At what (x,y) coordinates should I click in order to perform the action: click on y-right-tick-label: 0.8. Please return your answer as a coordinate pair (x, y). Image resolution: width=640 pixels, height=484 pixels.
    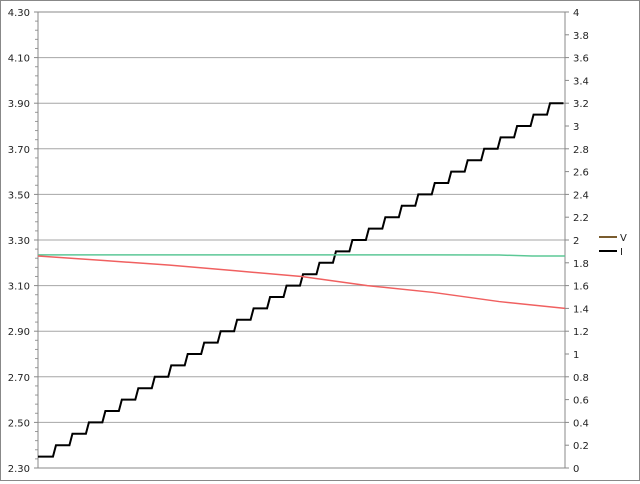
    Looking at the image, I should click on (581, 378).